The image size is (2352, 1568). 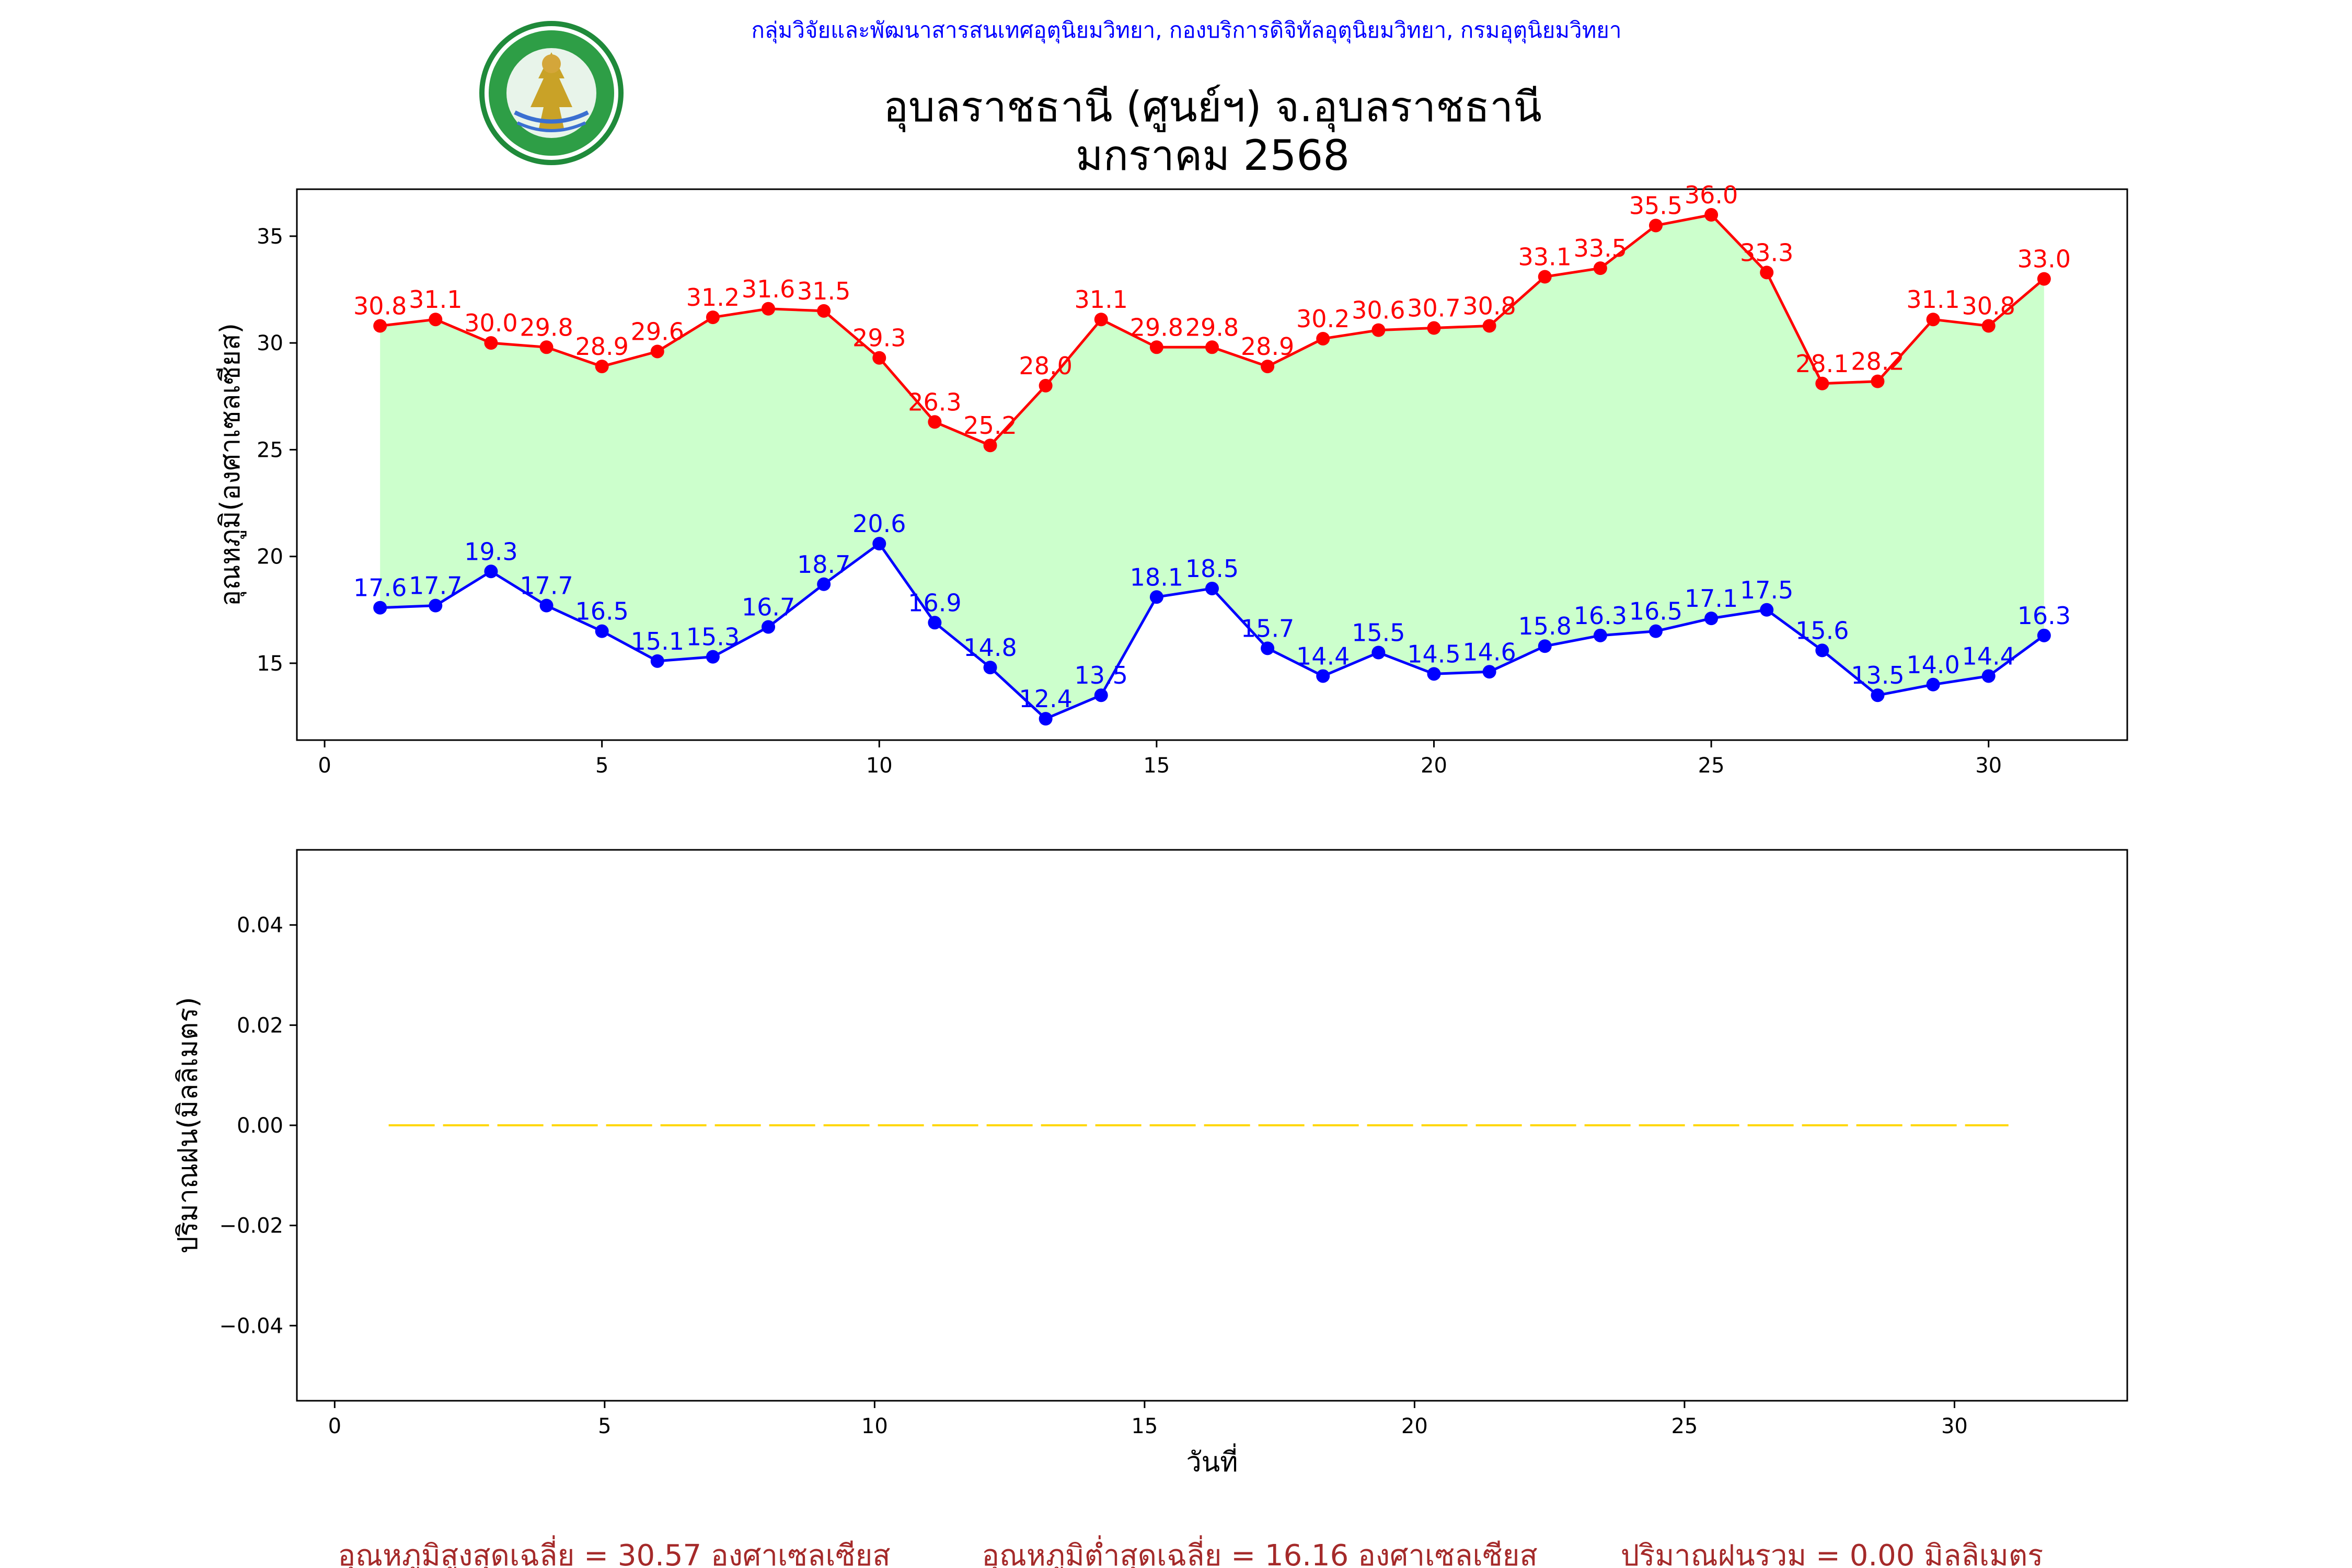 What do you see at coordinates (324, 766) in the screenshot?
I see `temperature-x-tick-label: 0` at bounding box center [324, 766].